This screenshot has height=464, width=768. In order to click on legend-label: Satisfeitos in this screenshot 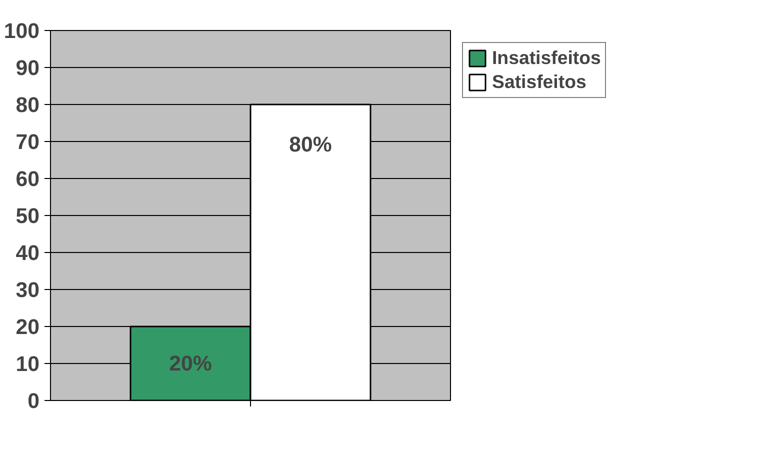, I will do `click(539, 82)`.